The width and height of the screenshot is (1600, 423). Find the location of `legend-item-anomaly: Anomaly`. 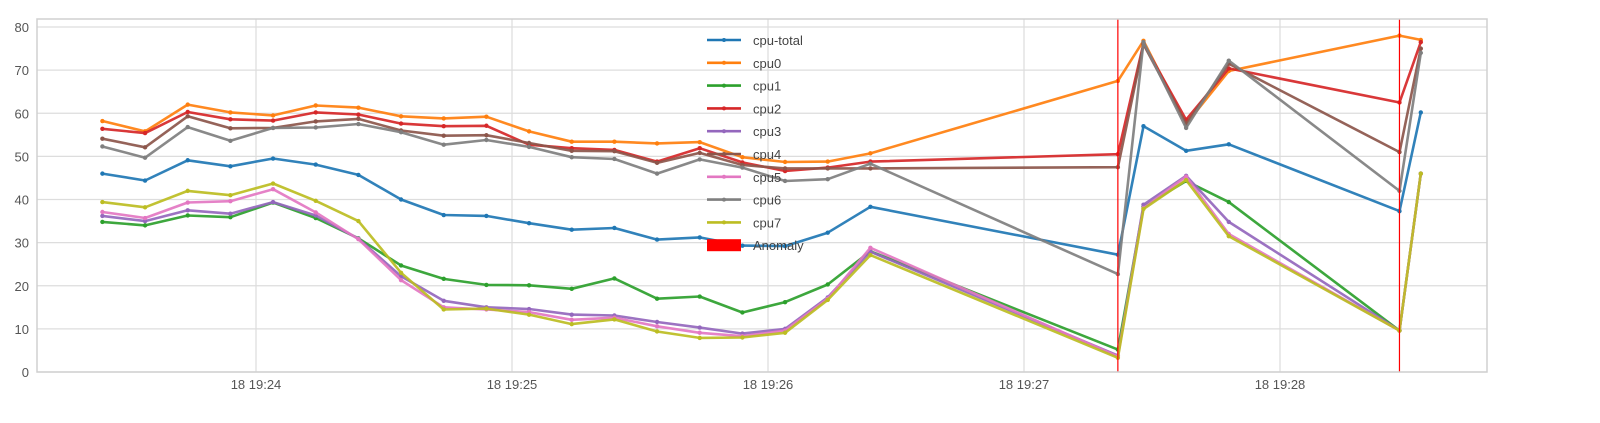

legend-item-anomaly: Anomaly is located at coordinates (755, 245).